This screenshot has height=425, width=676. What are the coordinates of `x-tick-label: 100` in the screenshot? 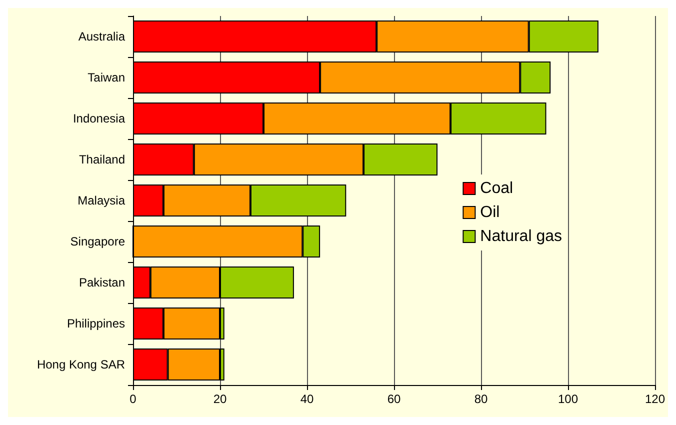 It's located at (568, 399).